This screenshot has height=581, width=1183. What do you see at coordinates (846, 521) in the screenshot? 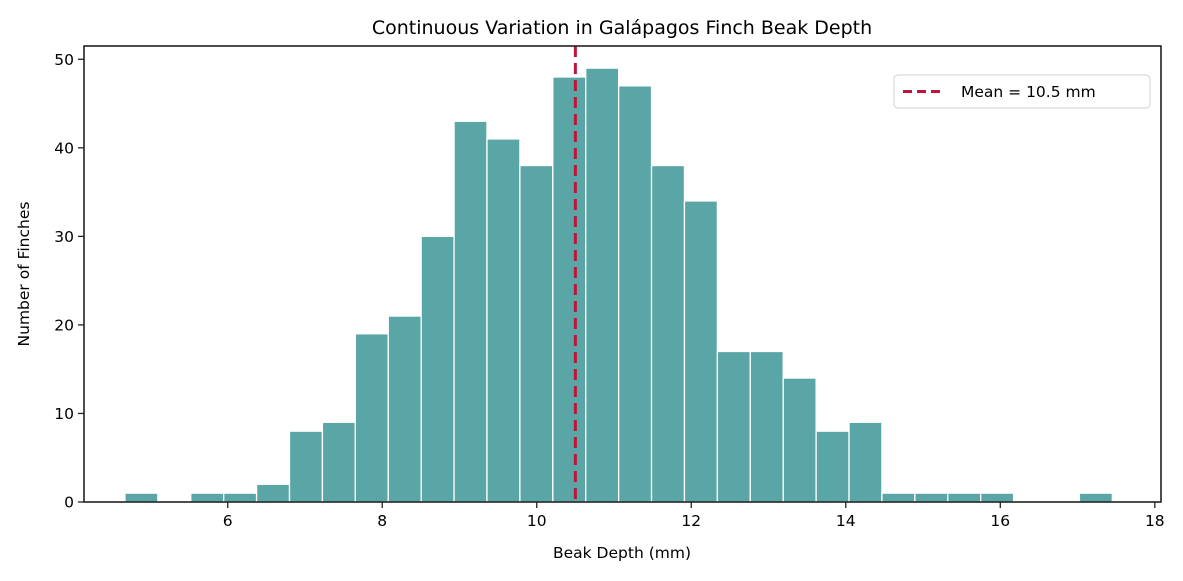
I see `x-tick-label: 14` at bounding box center [846, 521].